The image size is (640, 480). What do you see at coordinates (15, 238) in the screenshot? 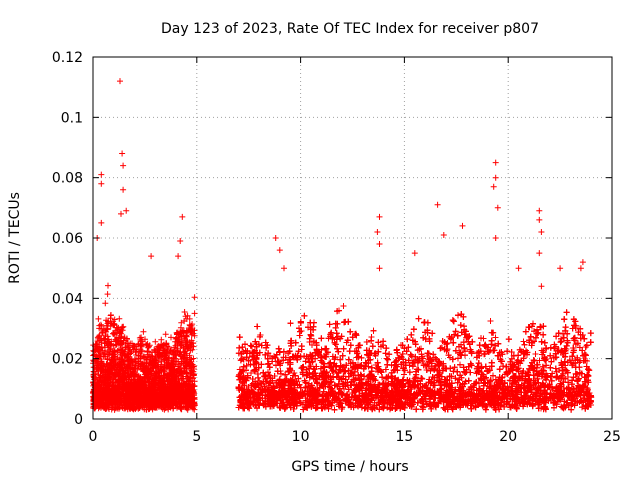
I see `y-axis-label: ROTI / TECUs` at bounding box center [15, 238].